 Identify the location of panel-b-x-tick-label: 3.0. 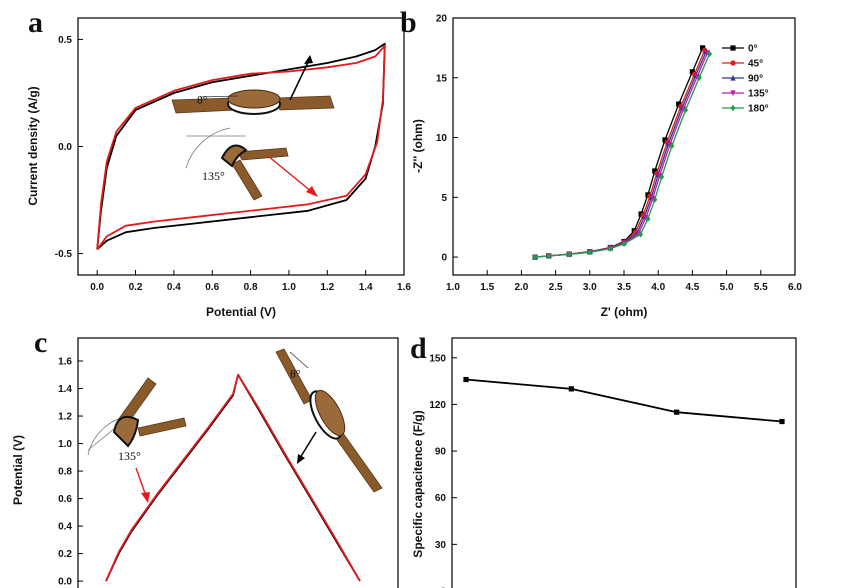
(590, 287).